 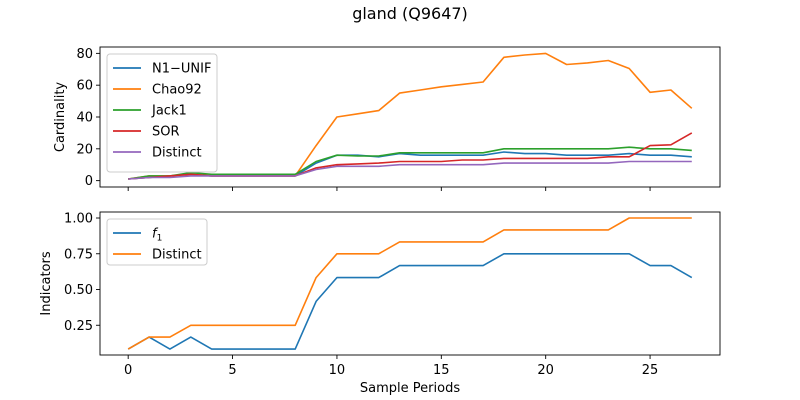 I want to click on x-tick-label: 20, so click(x=545, y=370).